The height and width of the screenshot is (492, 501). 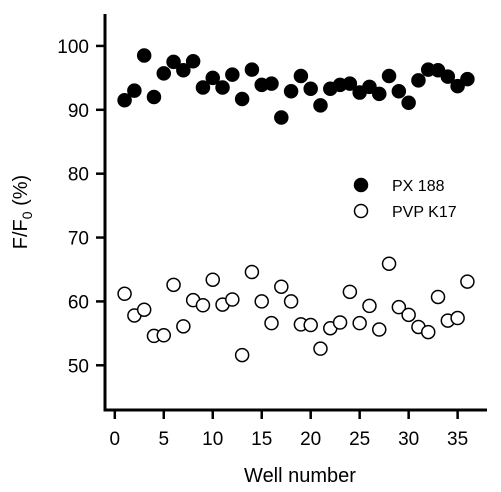 I want to click on y-tick-label: 100, so click(x=73, y=47).